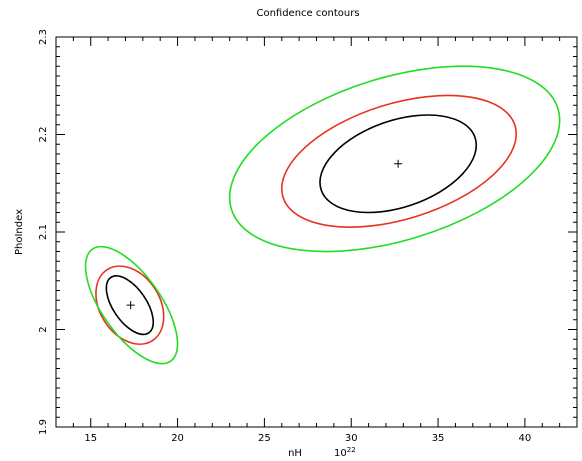  I want to click on y-tick-label: 2, so click(43, 329).